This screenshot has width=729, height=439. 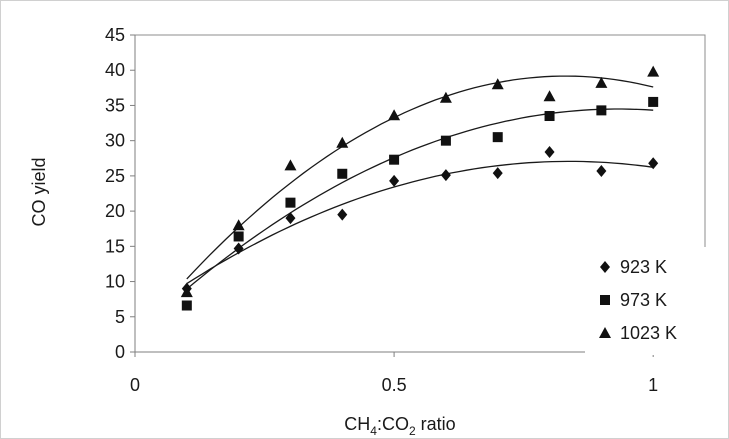 I want to click on x-title-subscript: 2, so click(x=412, y=431).